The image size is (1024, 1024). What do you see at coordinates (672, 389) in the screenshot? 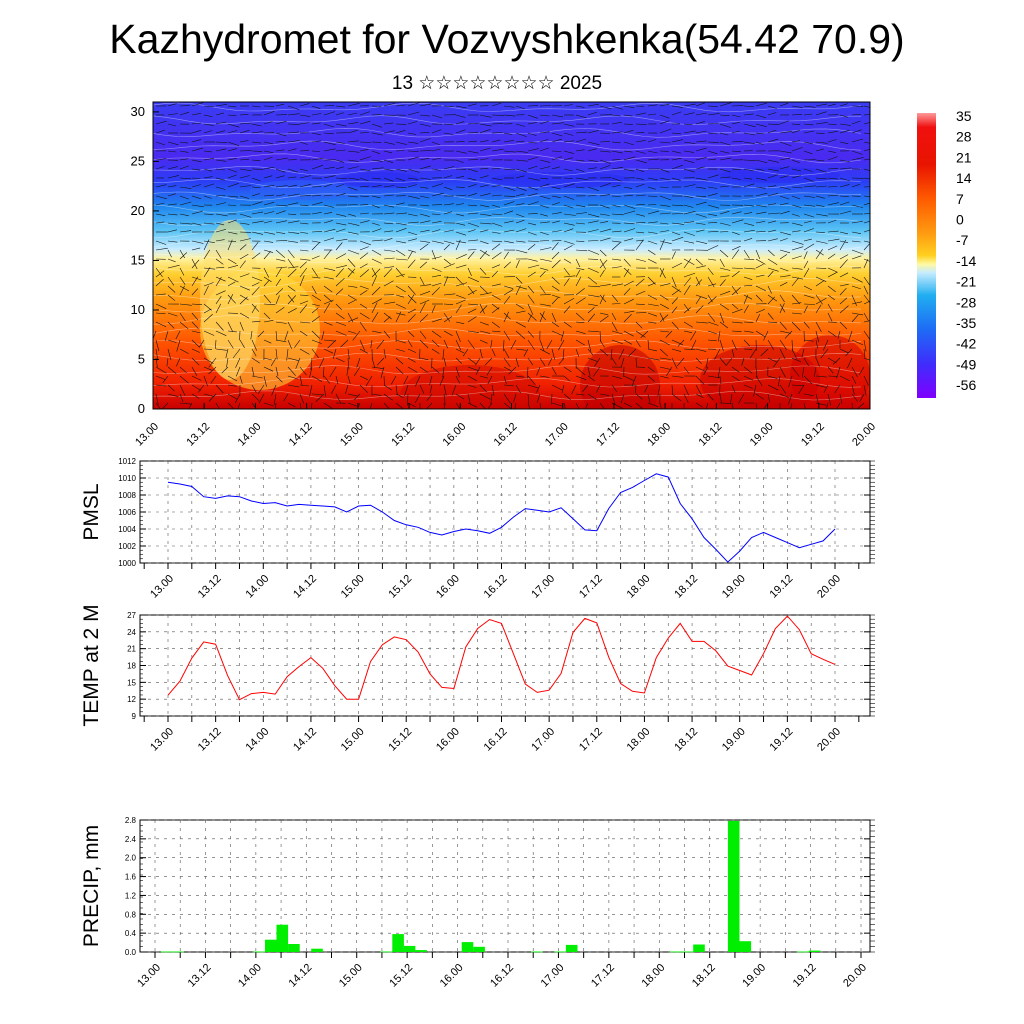
I see `wind-vector-1903` at bounding box center [672, 389].